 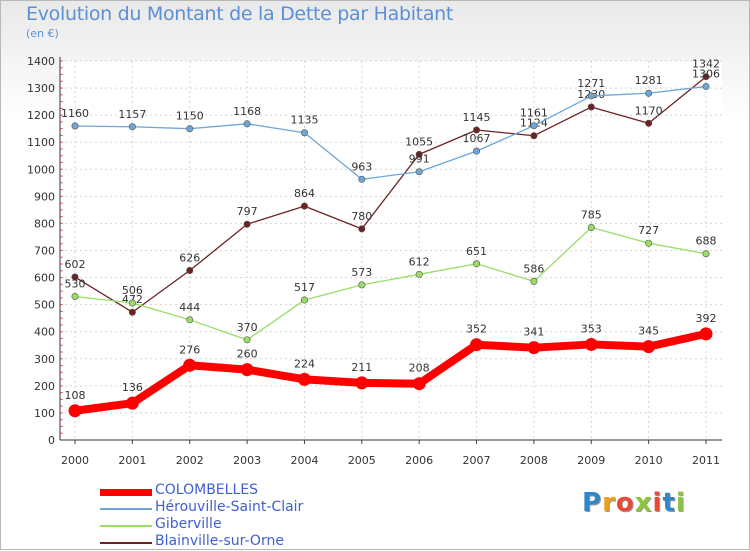 What do you see at coordinates (51, 440) in the screenshot?
I see `y-tick-label: 0` at bounding box center [51, 440].